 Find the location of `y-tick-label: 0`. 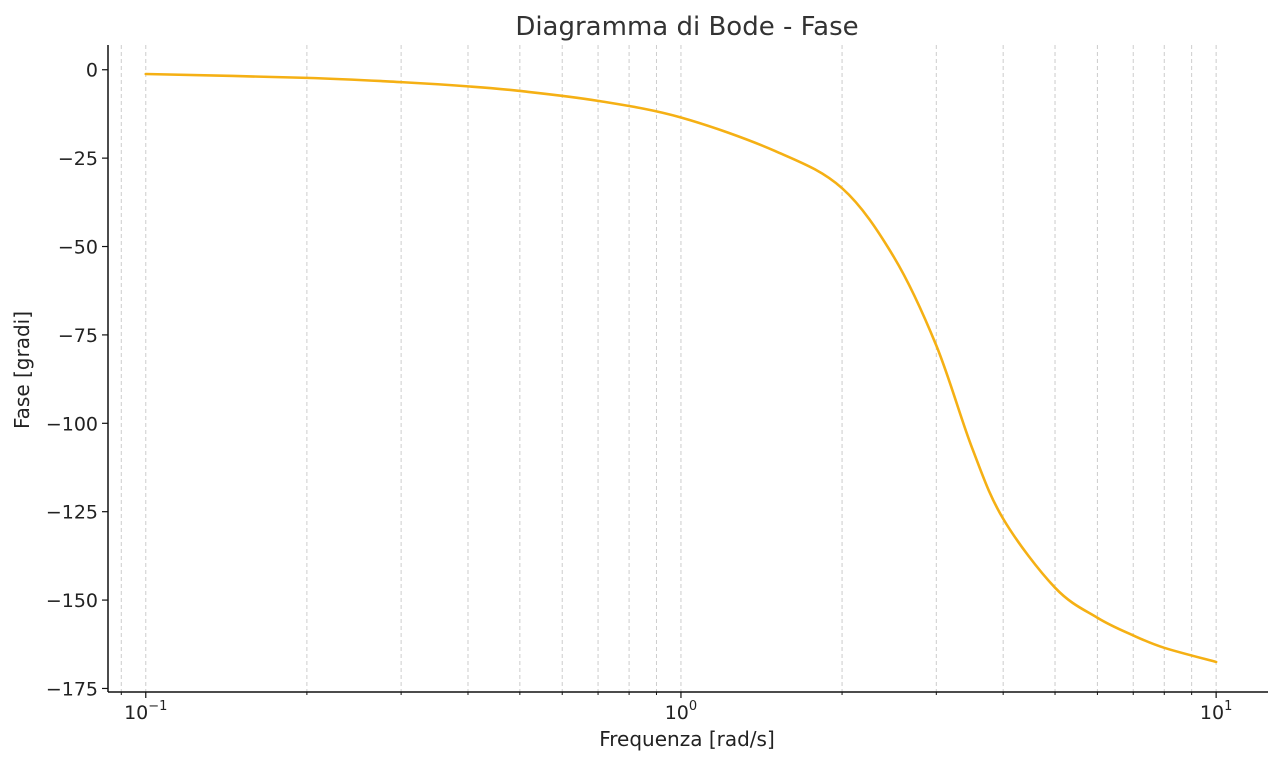

y-tick-label: 0 is located at coordinates (92, 71).